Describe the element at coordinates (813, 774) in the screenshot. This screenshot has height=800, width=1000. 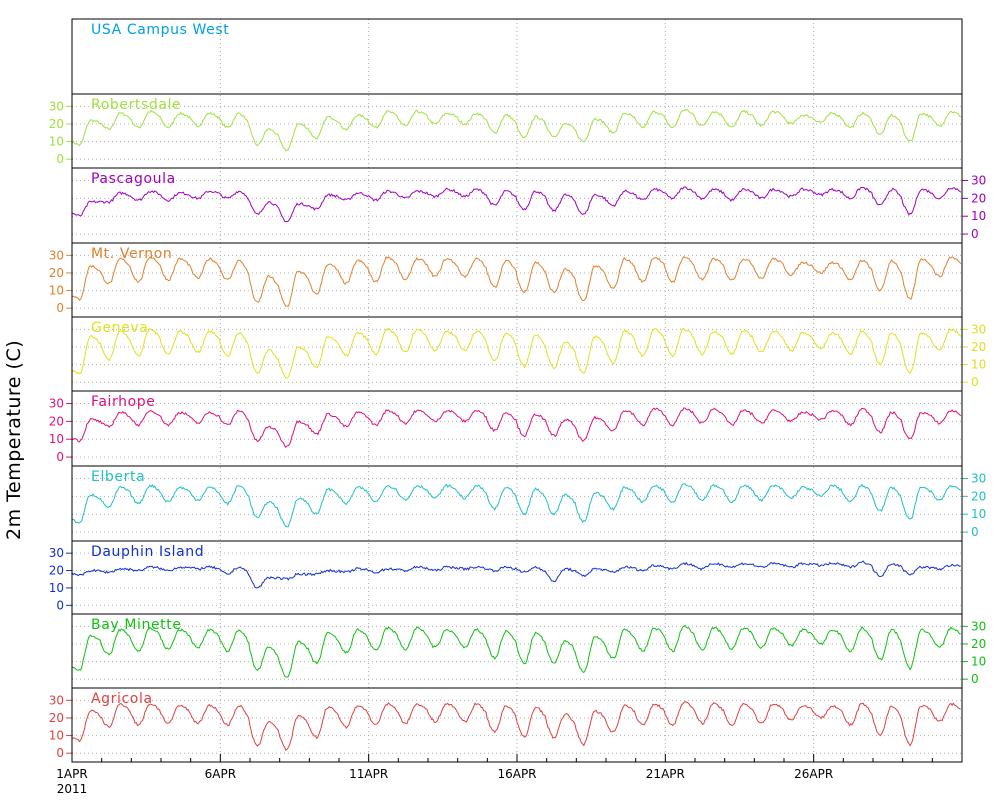
I see `x-tick-label: 26APR` at that location.